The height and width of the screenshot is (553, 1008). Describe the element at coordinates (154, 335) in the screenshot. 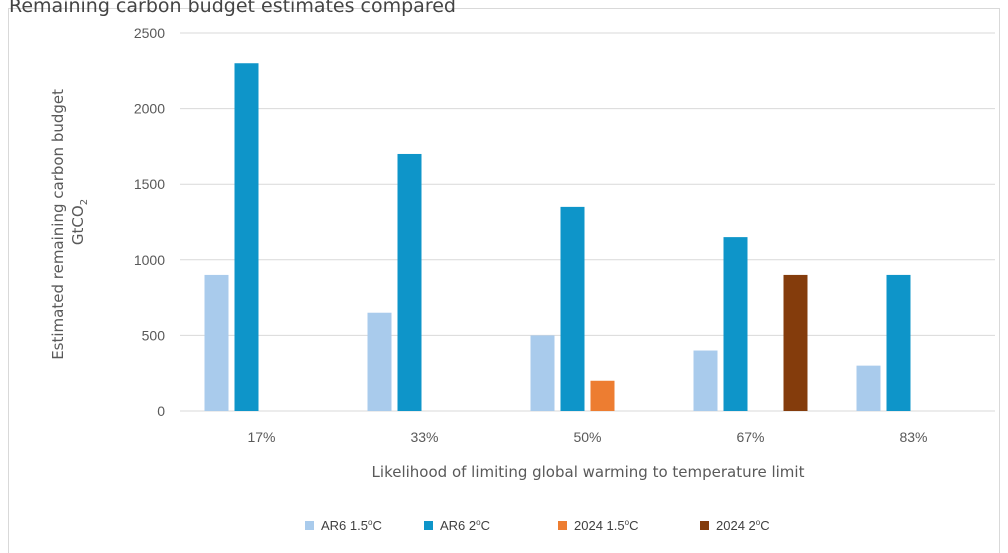

I see `y-tick-label: 500` at that location.